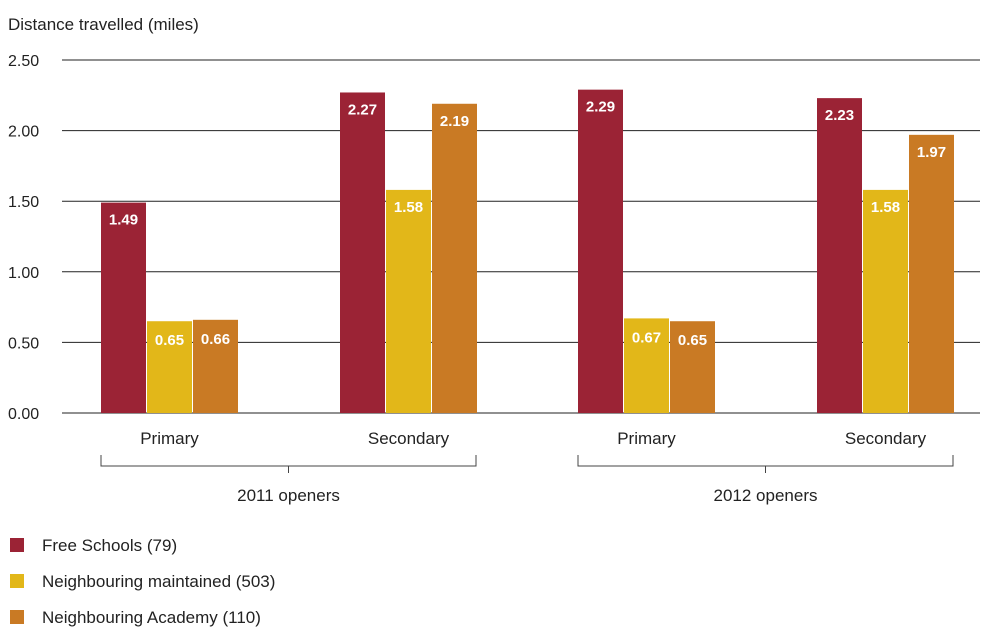 This screenshot has height=631, width=985. What do you see at coordinates (158, 581) in the screenshot?
I see `legend-label: Neighbouring maintained (503)` at bounding box center [158, 581].